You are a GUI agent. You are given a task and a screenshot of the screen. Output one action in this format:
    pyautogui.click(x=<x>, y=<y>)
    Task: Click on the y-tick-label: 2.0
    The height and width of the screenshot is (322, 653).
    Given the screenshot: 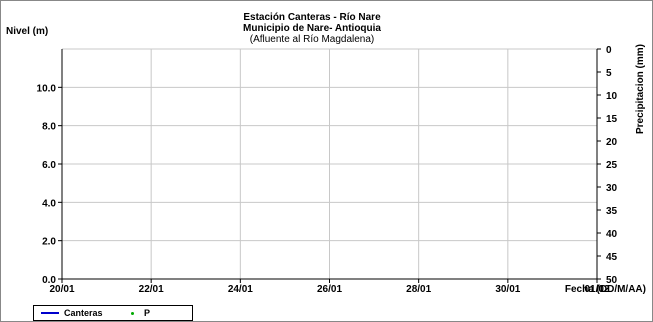 What is the action you would take?
    pyautogui.click(x=49, y=242)
    